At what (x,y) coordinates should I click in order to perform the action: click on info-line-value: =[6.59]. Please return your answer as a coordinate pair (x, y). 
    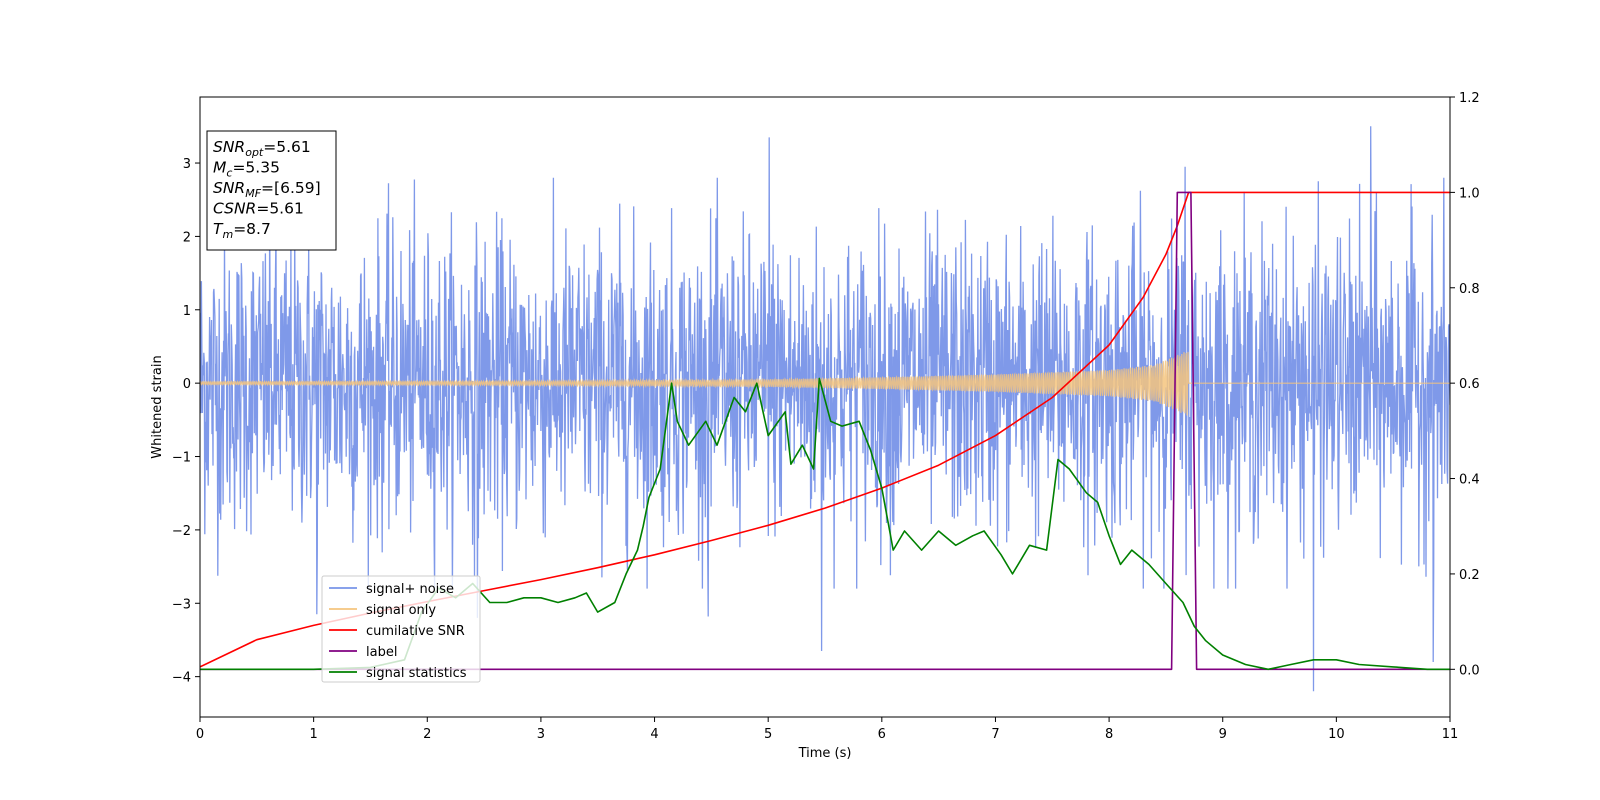
    Looking at the image, I should click on (291, 188).